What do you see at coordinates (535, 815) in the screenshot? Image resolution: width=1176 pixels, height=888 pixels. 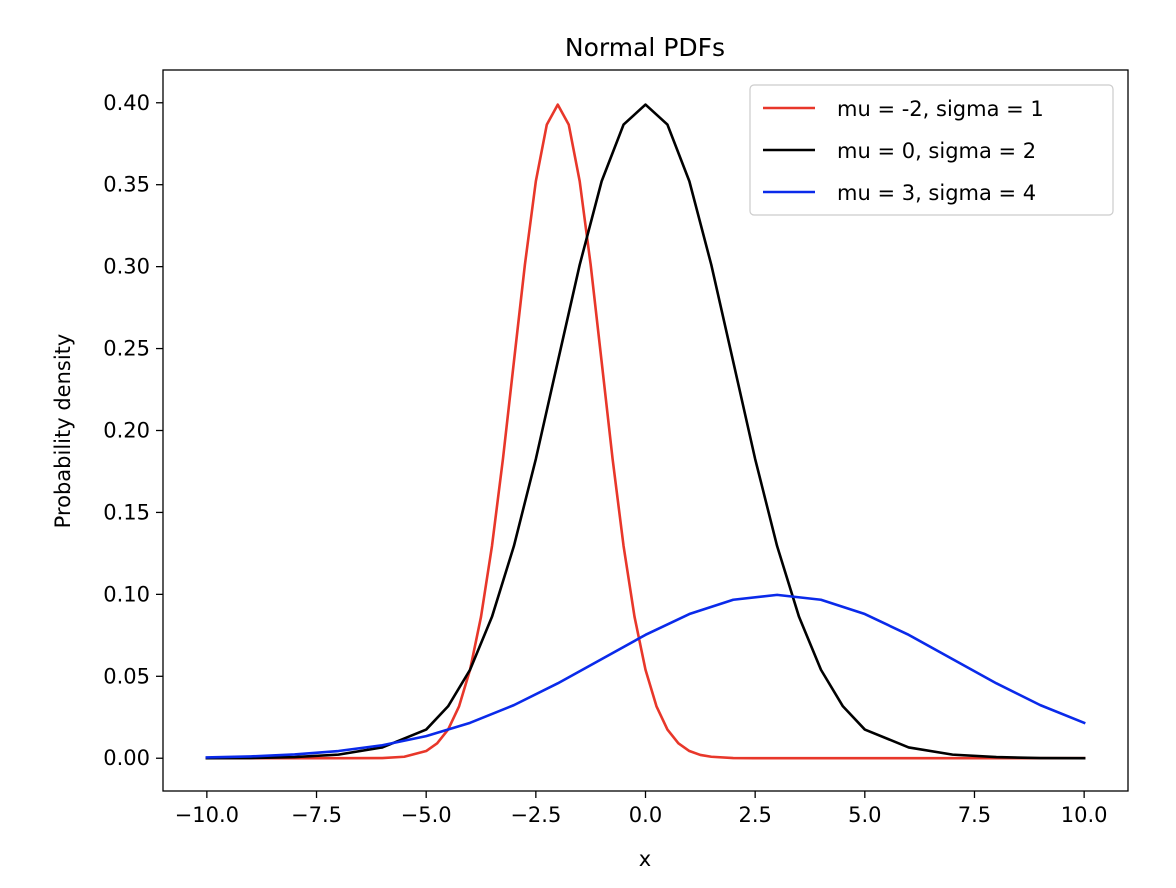 I see `x-tick-label: −2.5` at bounding box center [535, 815].